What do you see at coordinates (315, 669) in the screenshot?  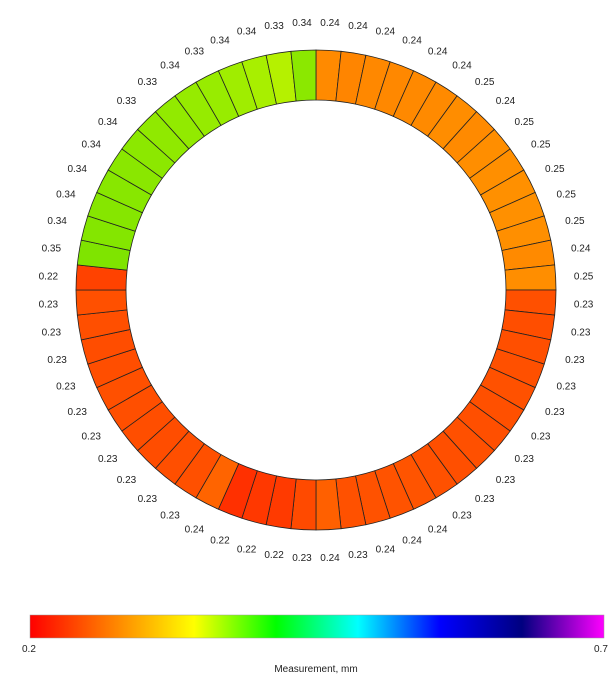 I see `colorbar-axis-label: Measurement, mm` at bounding box center [315, 669].